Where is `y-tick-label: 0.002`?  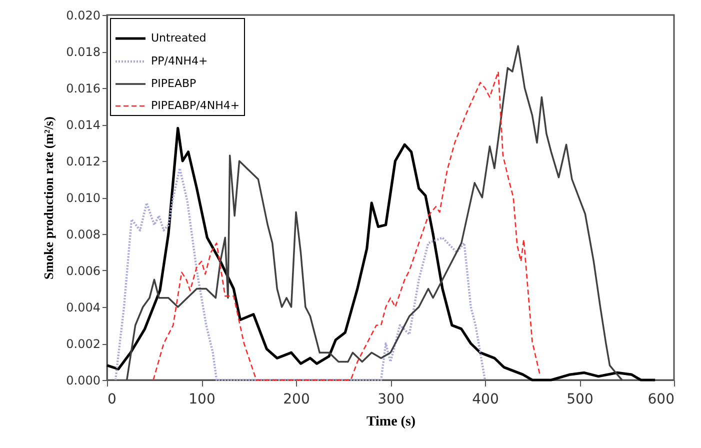 y-tick-label: 0.002 is located at coordinates (83, 344).